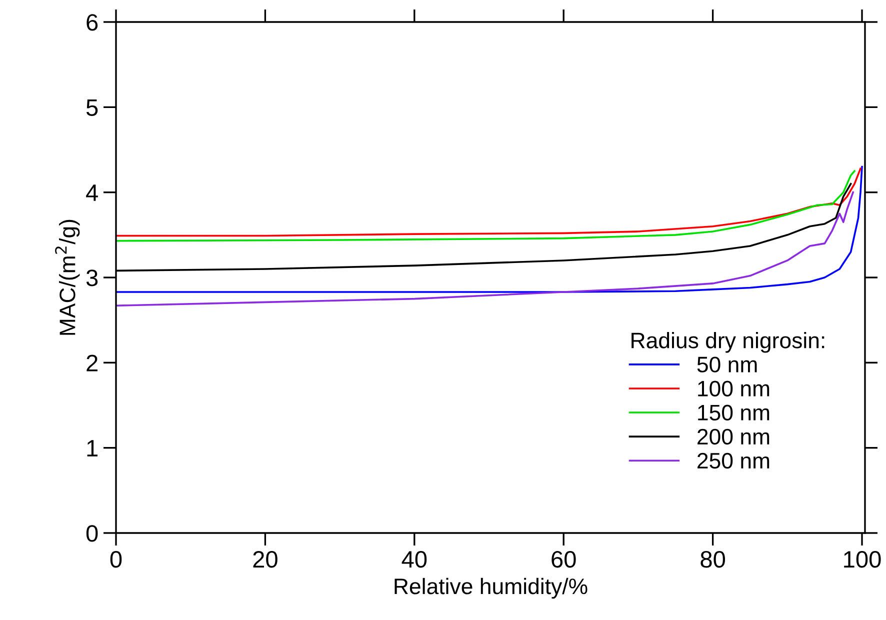  What do you see at coordinates (92, 107) in the screenshot?
I see `y-tick-label: 5` at bounding box center [92, 107].